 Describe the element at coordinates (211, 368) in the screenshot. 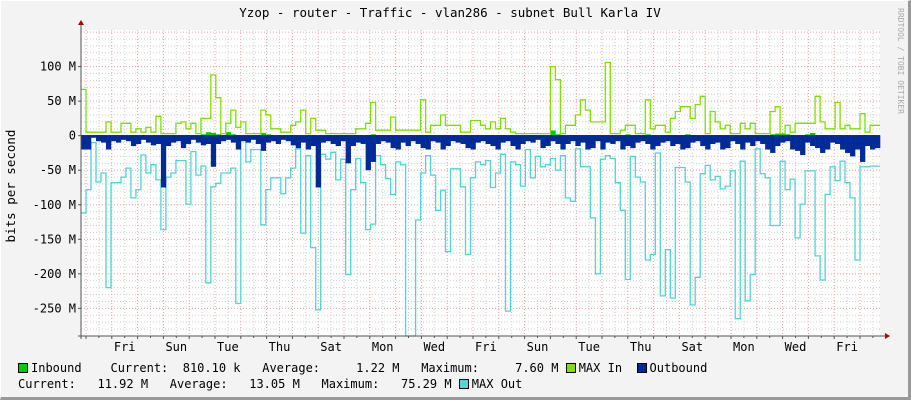

I see `inbound-current: 810.10 k` at that location.